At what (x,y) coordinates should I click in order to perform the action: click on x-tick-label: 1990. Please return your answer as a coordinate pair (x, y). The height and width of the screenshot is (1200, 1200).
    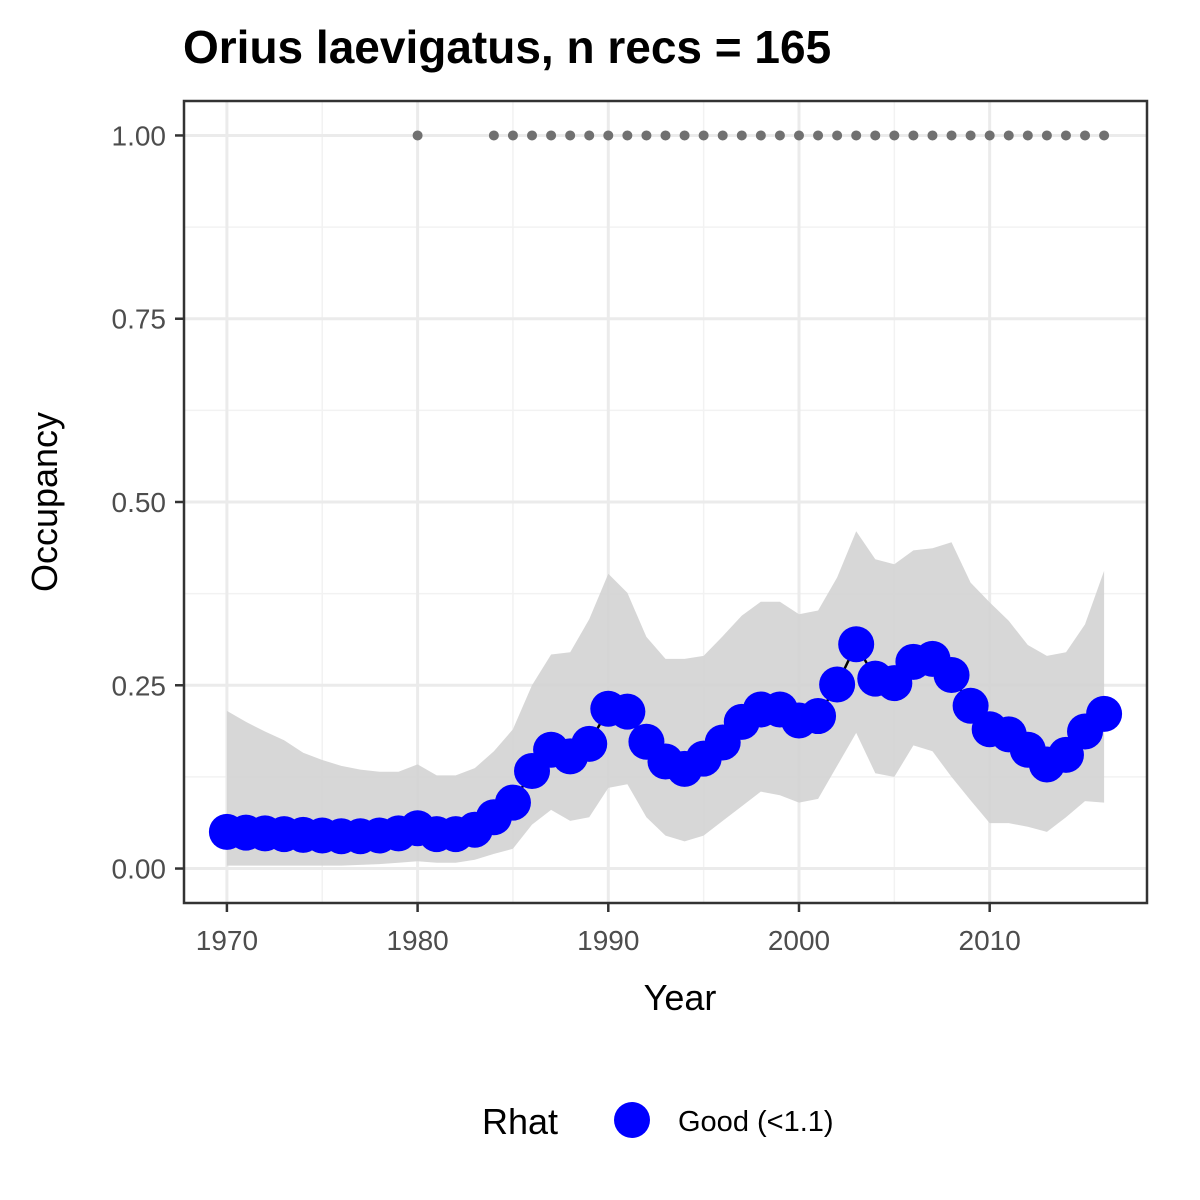
    Looking at the image, I should click on (608, 940).